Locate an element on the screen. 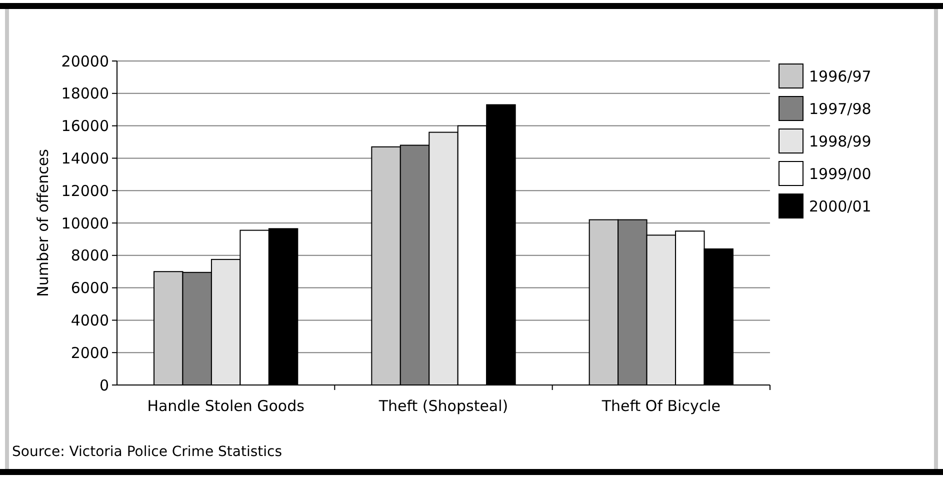 The image size is (943, 478). legend-label: 1997/98 is located at coordinates (840, 109).